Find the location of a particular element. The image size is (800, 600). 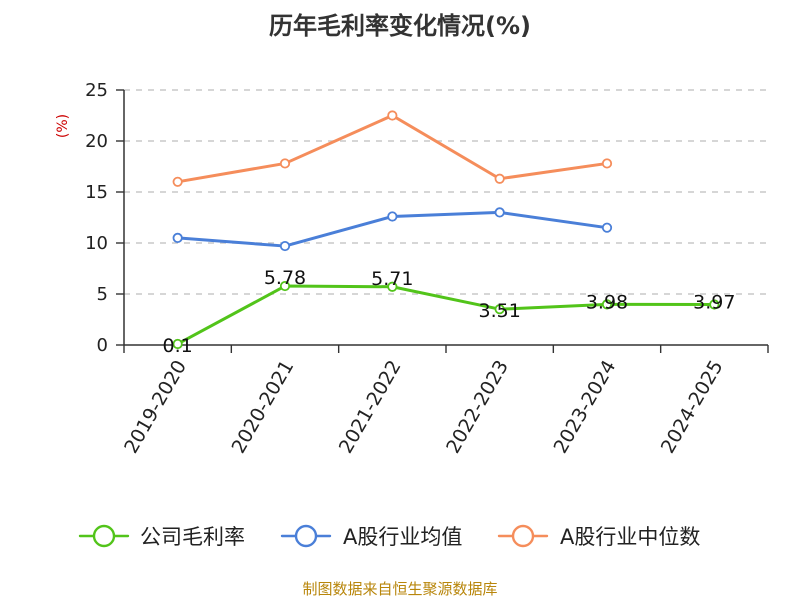

y-tick-label-3: 15 is located at coordinates (96, 192).